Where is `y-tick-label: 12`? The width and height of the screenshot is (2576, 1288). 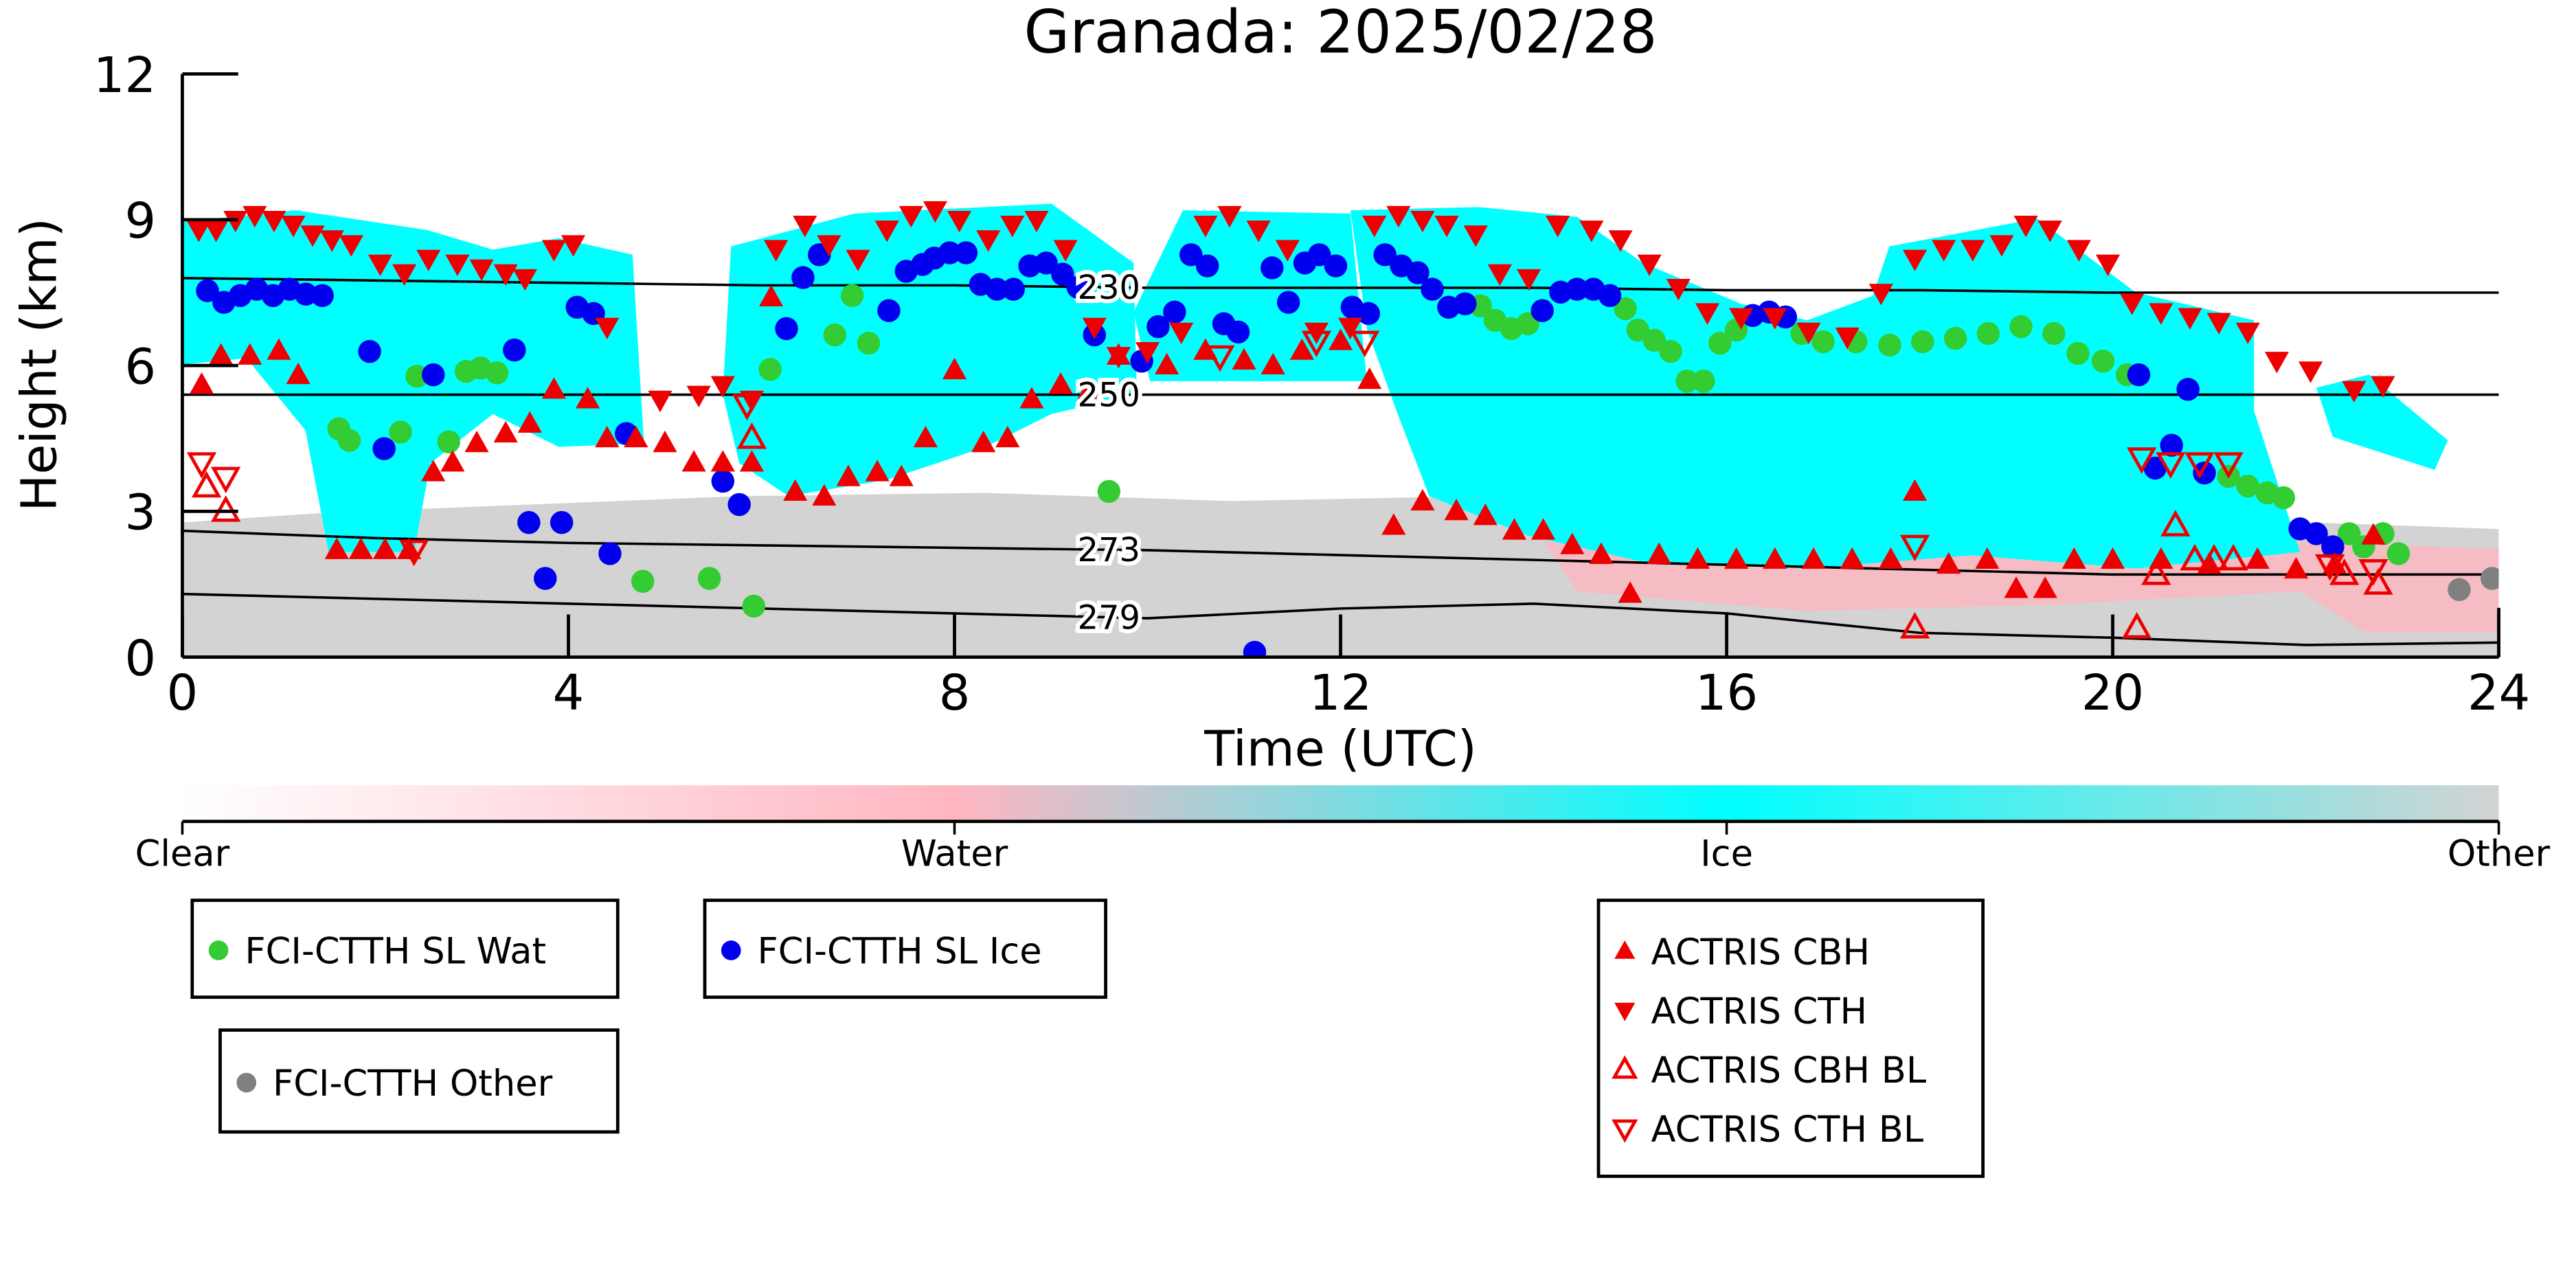 y-tick-label: 12 is located at coordinates (124, 75).